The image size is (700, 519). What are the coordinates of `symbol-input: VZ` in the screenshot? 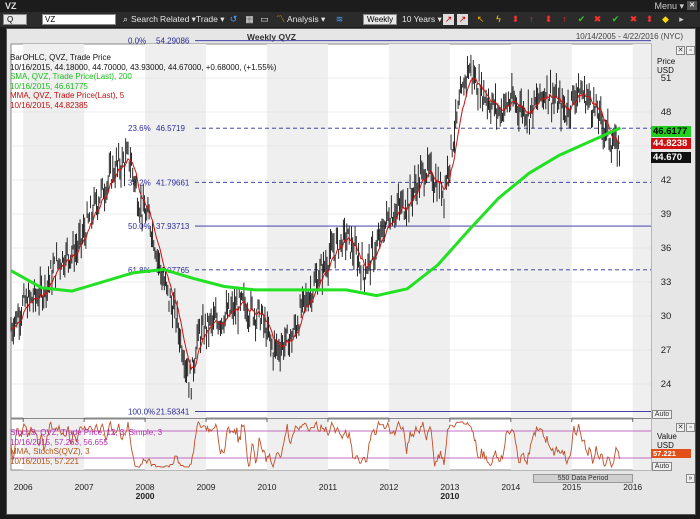 It's located at (79, 19).